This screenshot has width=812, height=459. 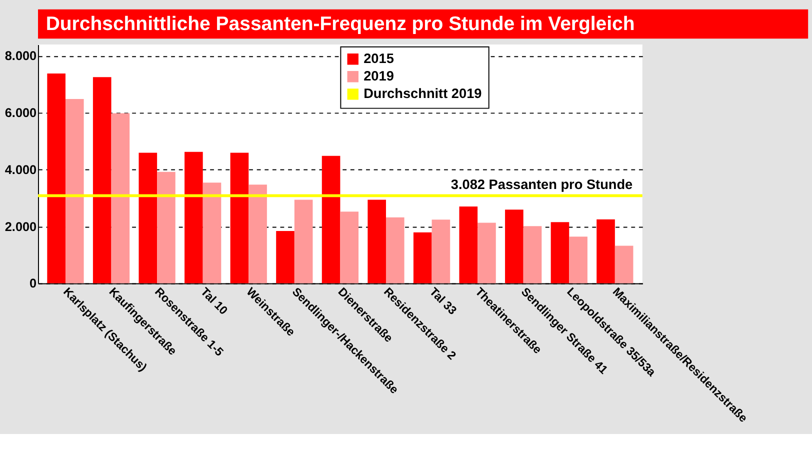 What do you see at coordinates (542, 184) in the screenshot?
I see `annotation: 3.082 Passanten pro Stunde` at bounding box center [542, 184].